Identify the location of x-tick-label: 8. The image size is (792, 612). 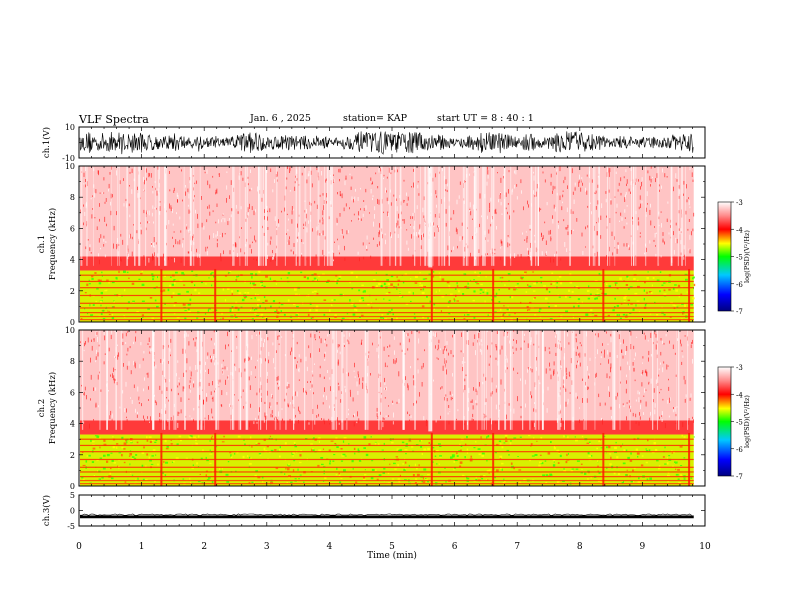
(580, 547).